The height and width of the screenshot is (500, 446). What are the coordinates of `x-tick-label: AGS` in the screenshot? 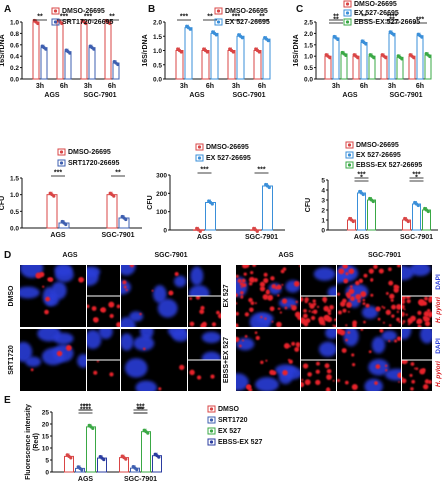 It's located at (58, 235).